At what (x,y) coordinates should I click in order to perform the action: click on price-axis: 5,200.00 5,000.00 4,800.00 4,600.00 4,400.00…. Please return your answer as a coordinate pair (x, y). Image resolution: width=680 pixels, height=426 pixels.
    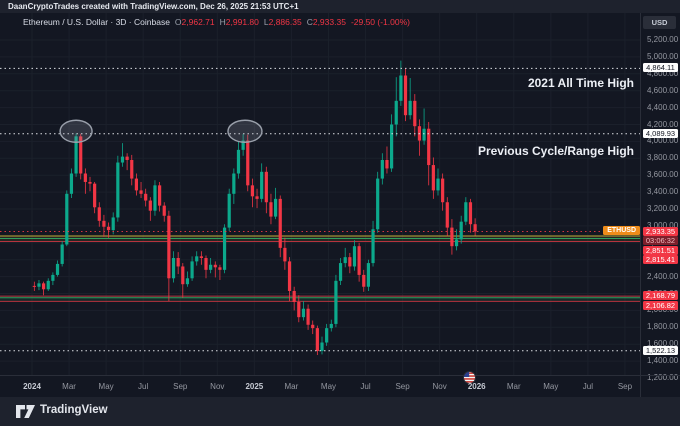
    Looking at the image, I should click on (660, 205).